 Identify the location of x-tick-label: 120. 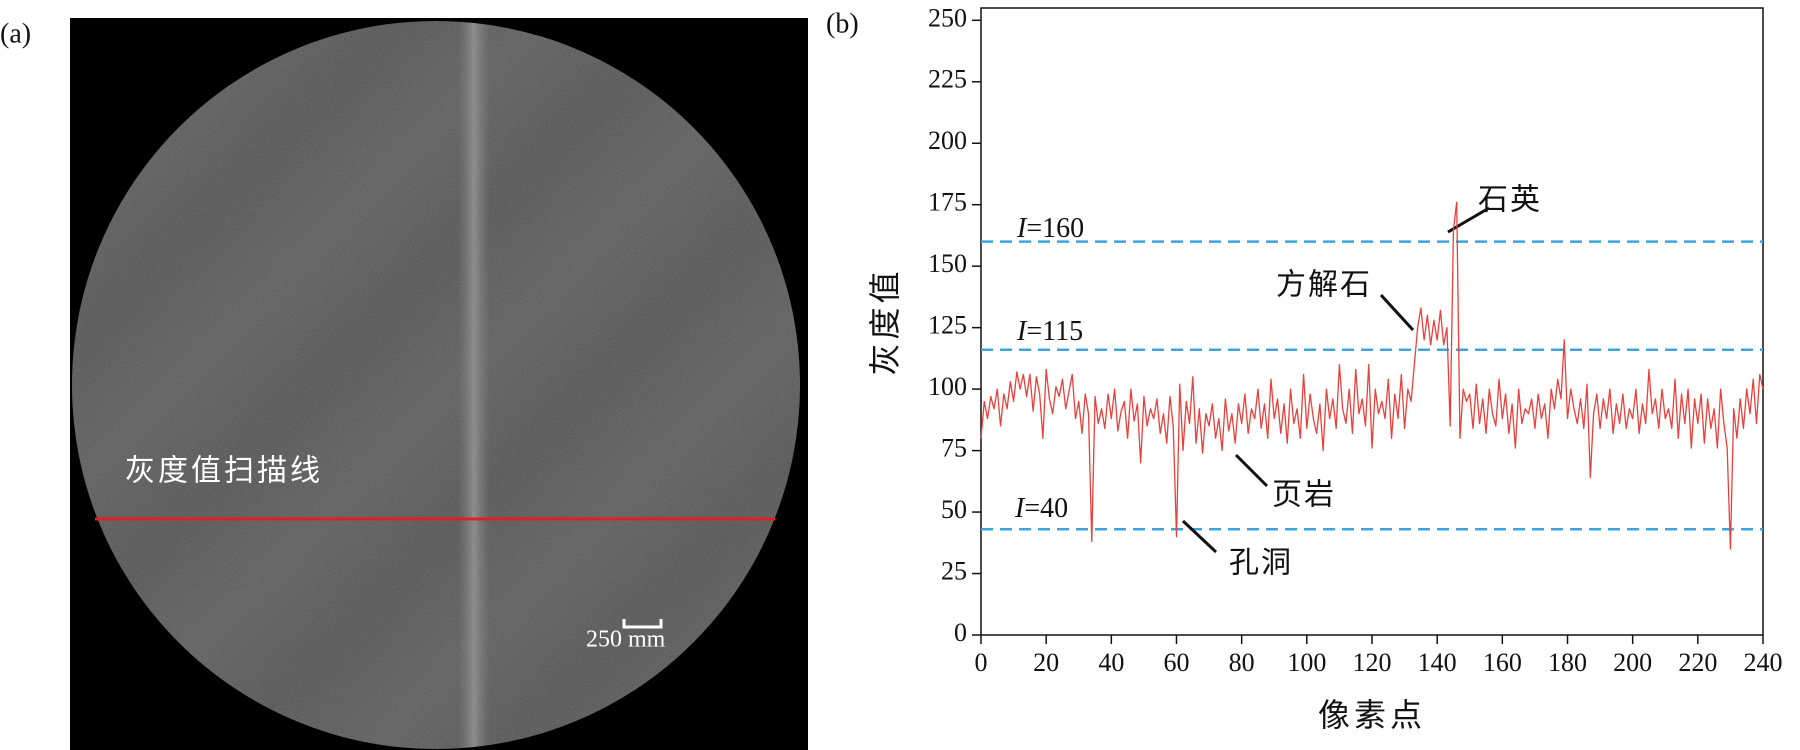
(1372, 662).